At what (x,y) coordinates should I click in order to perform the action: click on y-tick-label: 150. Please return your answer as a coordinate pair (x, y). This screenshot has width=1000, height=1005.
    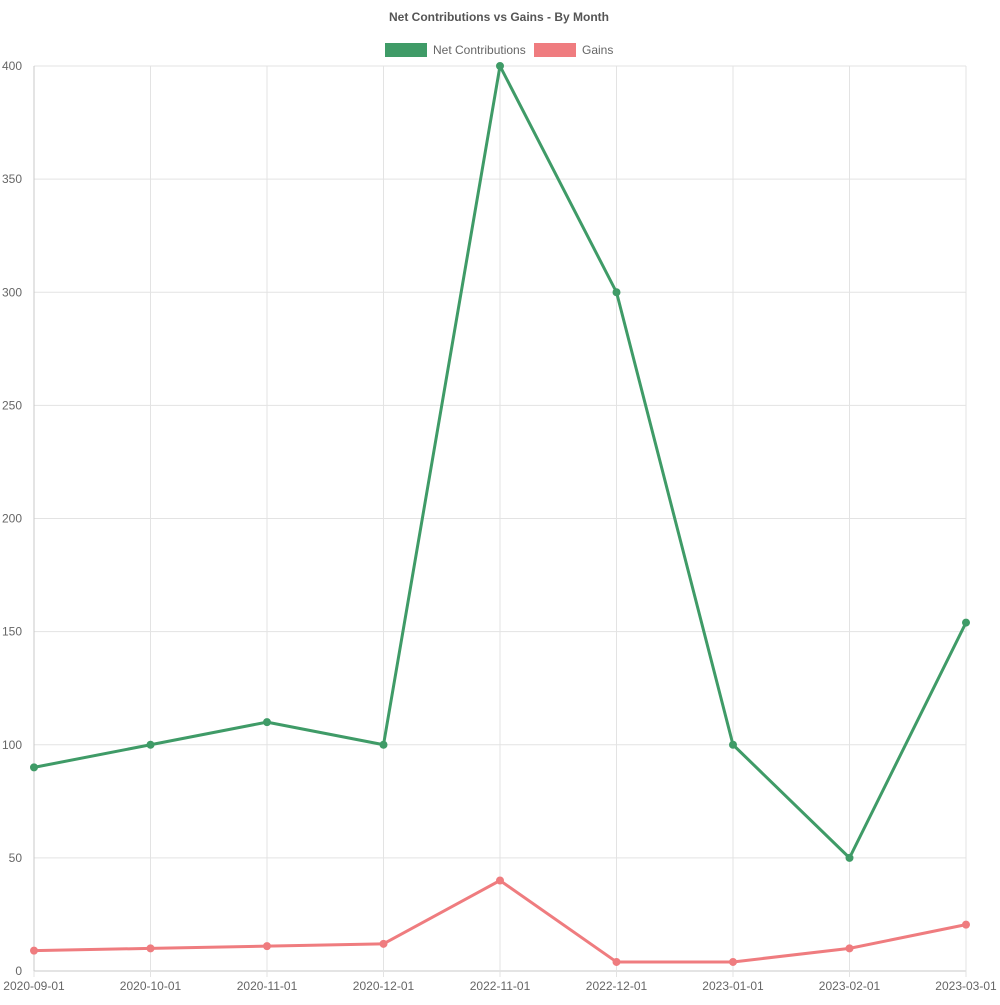
    Looking at the image, I should click on (12, 632).